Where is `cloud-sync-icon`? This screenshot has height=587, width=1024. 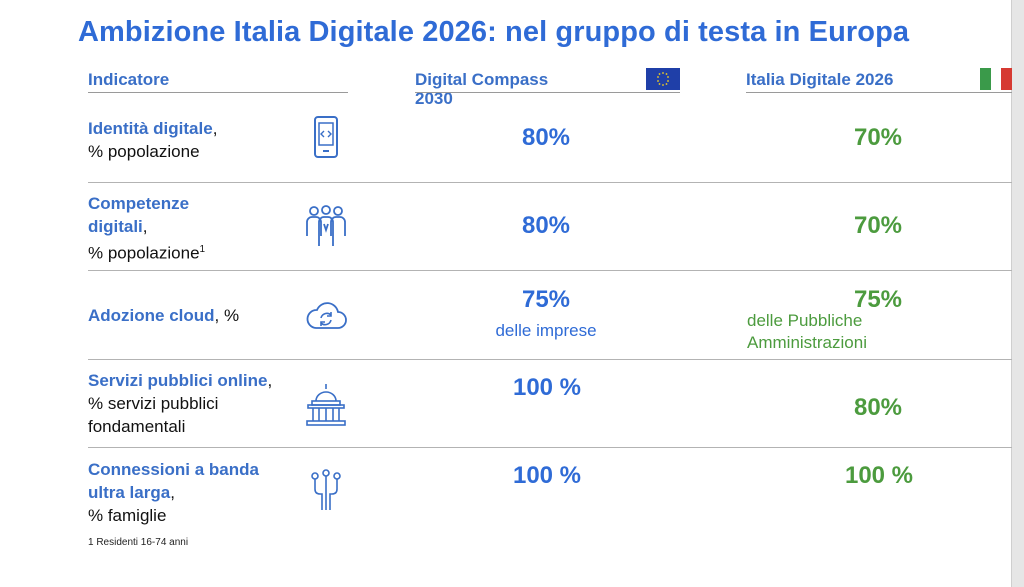 cloud-sync-icon is located at coordinates (326, 315).